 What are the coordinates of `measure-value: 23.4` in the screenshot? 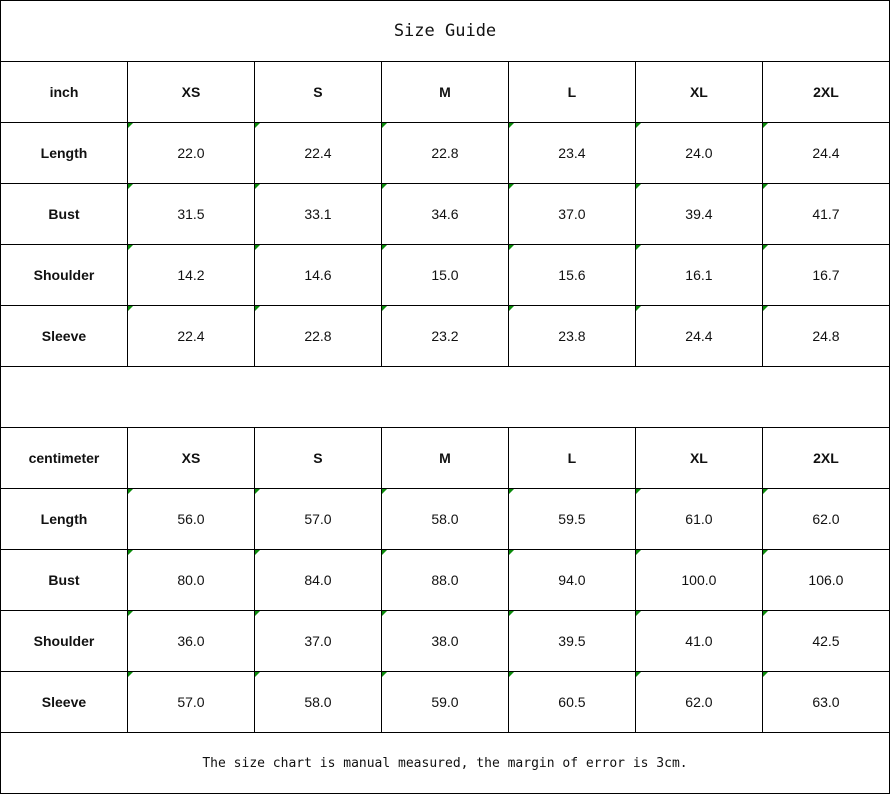 It's located at (571, 153).